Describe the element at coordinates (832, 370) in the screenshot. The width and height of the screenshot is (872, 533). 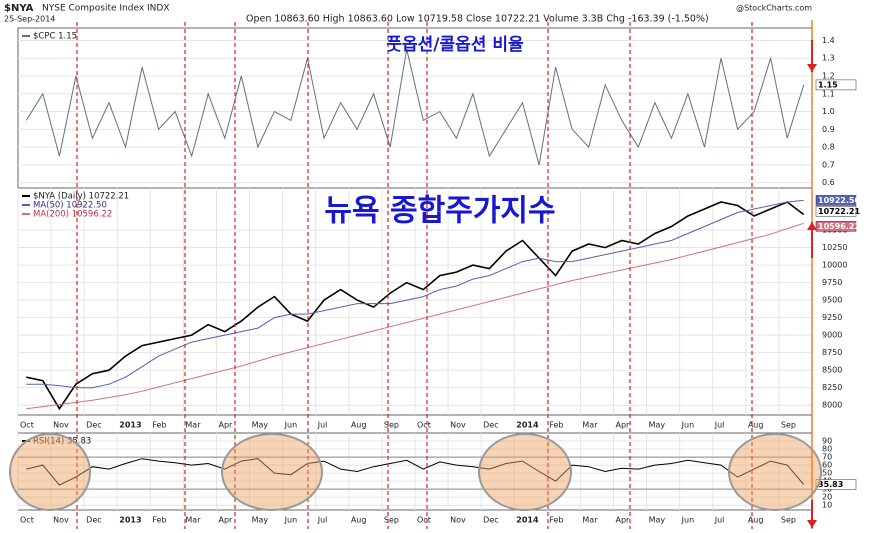
I see `y-tick-label: 8500` at that location.